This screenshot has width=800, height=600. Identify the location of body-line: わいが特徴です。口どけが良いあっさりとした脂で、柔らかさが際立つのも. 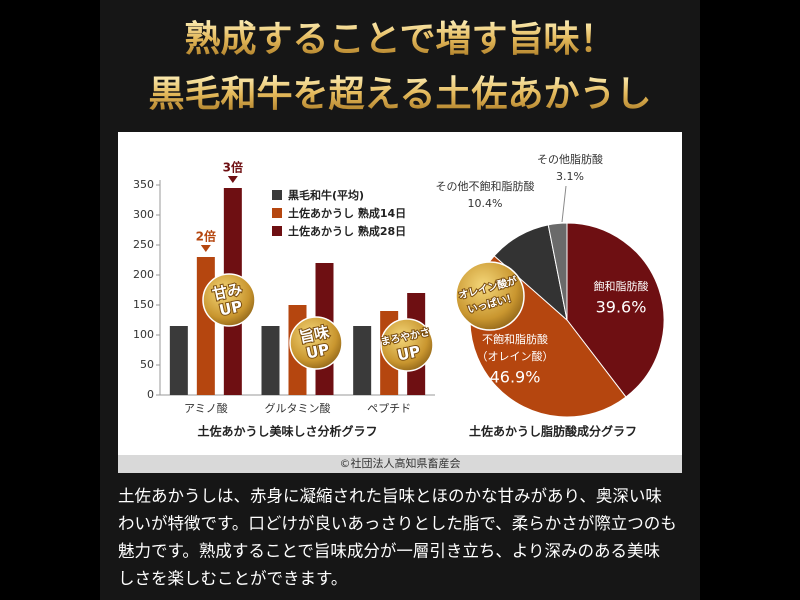
(397, 523).